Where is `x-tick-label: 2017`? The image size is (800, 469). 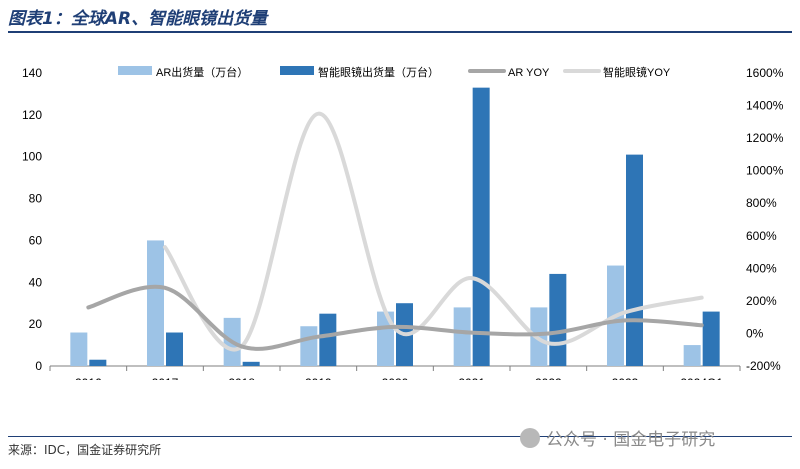 x-tick-label: 2017 is located at coordinates (165, 378).